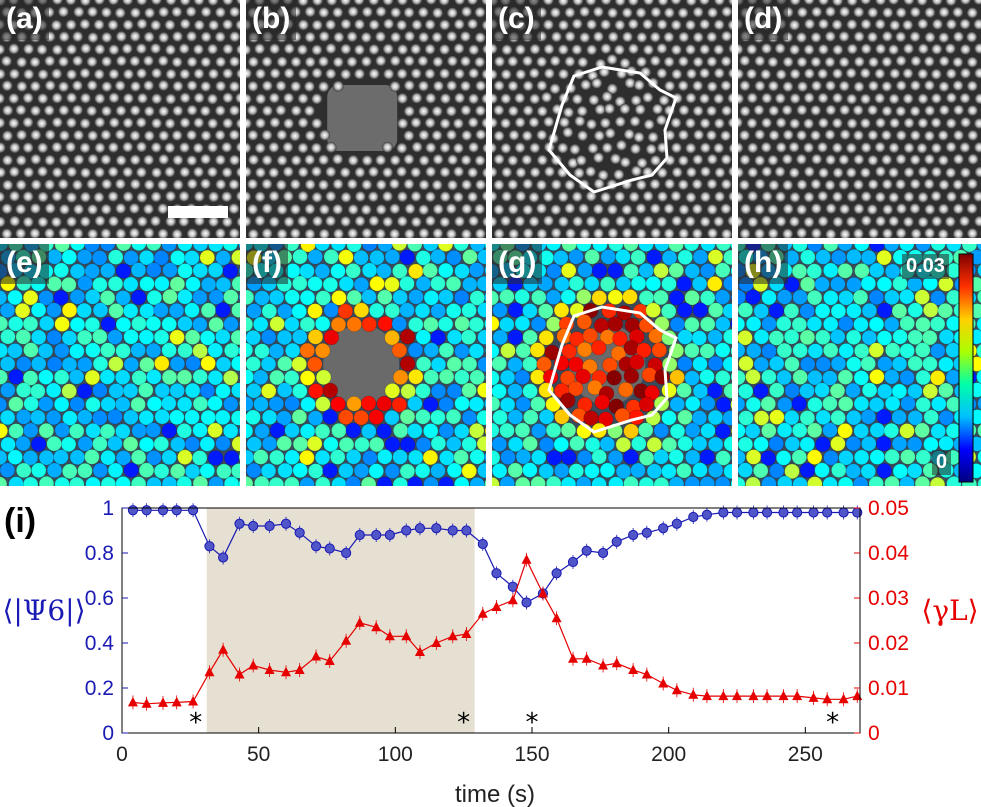  Describe the element at coordinates (612, 369) in the screenshot. I see `disorder-outline-strain` at that location.